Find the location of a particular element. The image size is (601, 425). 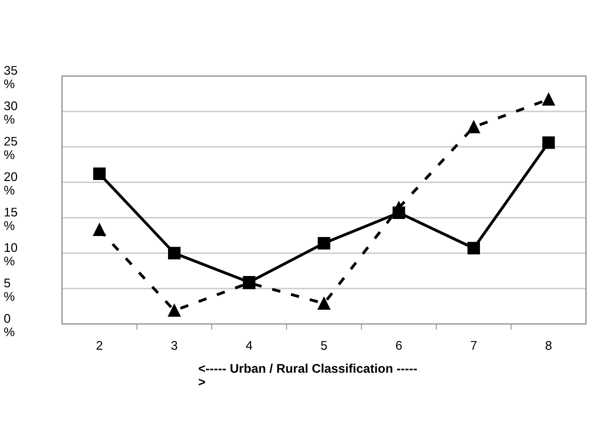

x-tick-label: 7 is located at coordinates (473, 345).